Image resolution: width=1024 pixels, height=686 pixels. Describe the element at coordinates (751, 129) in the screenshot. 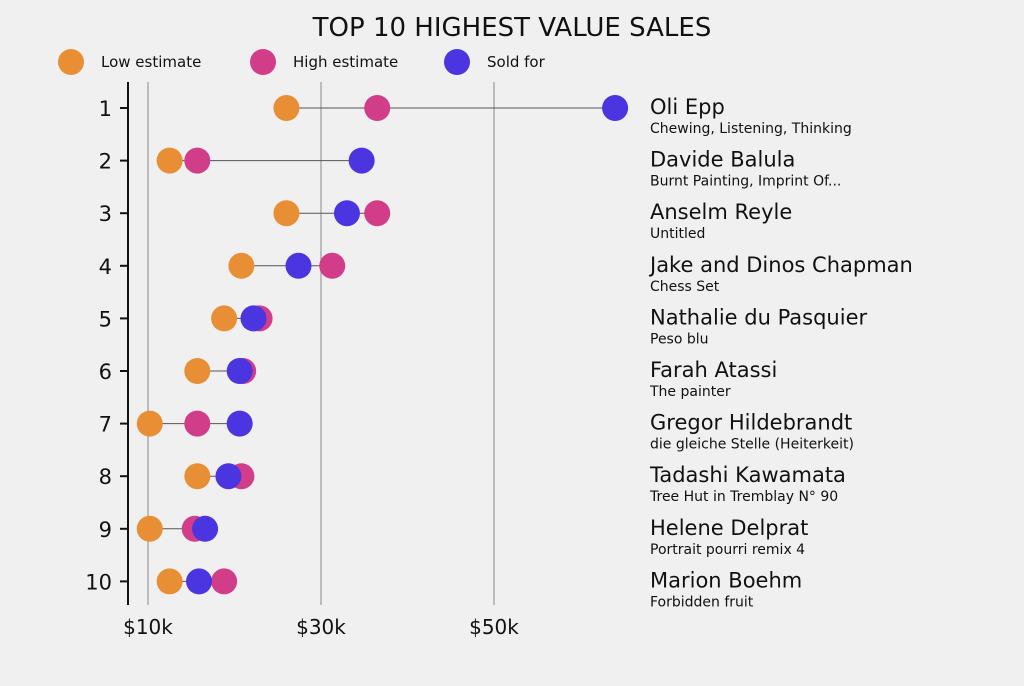

I see `artwork-title: Chewing, Listening, Thinking` at that location.